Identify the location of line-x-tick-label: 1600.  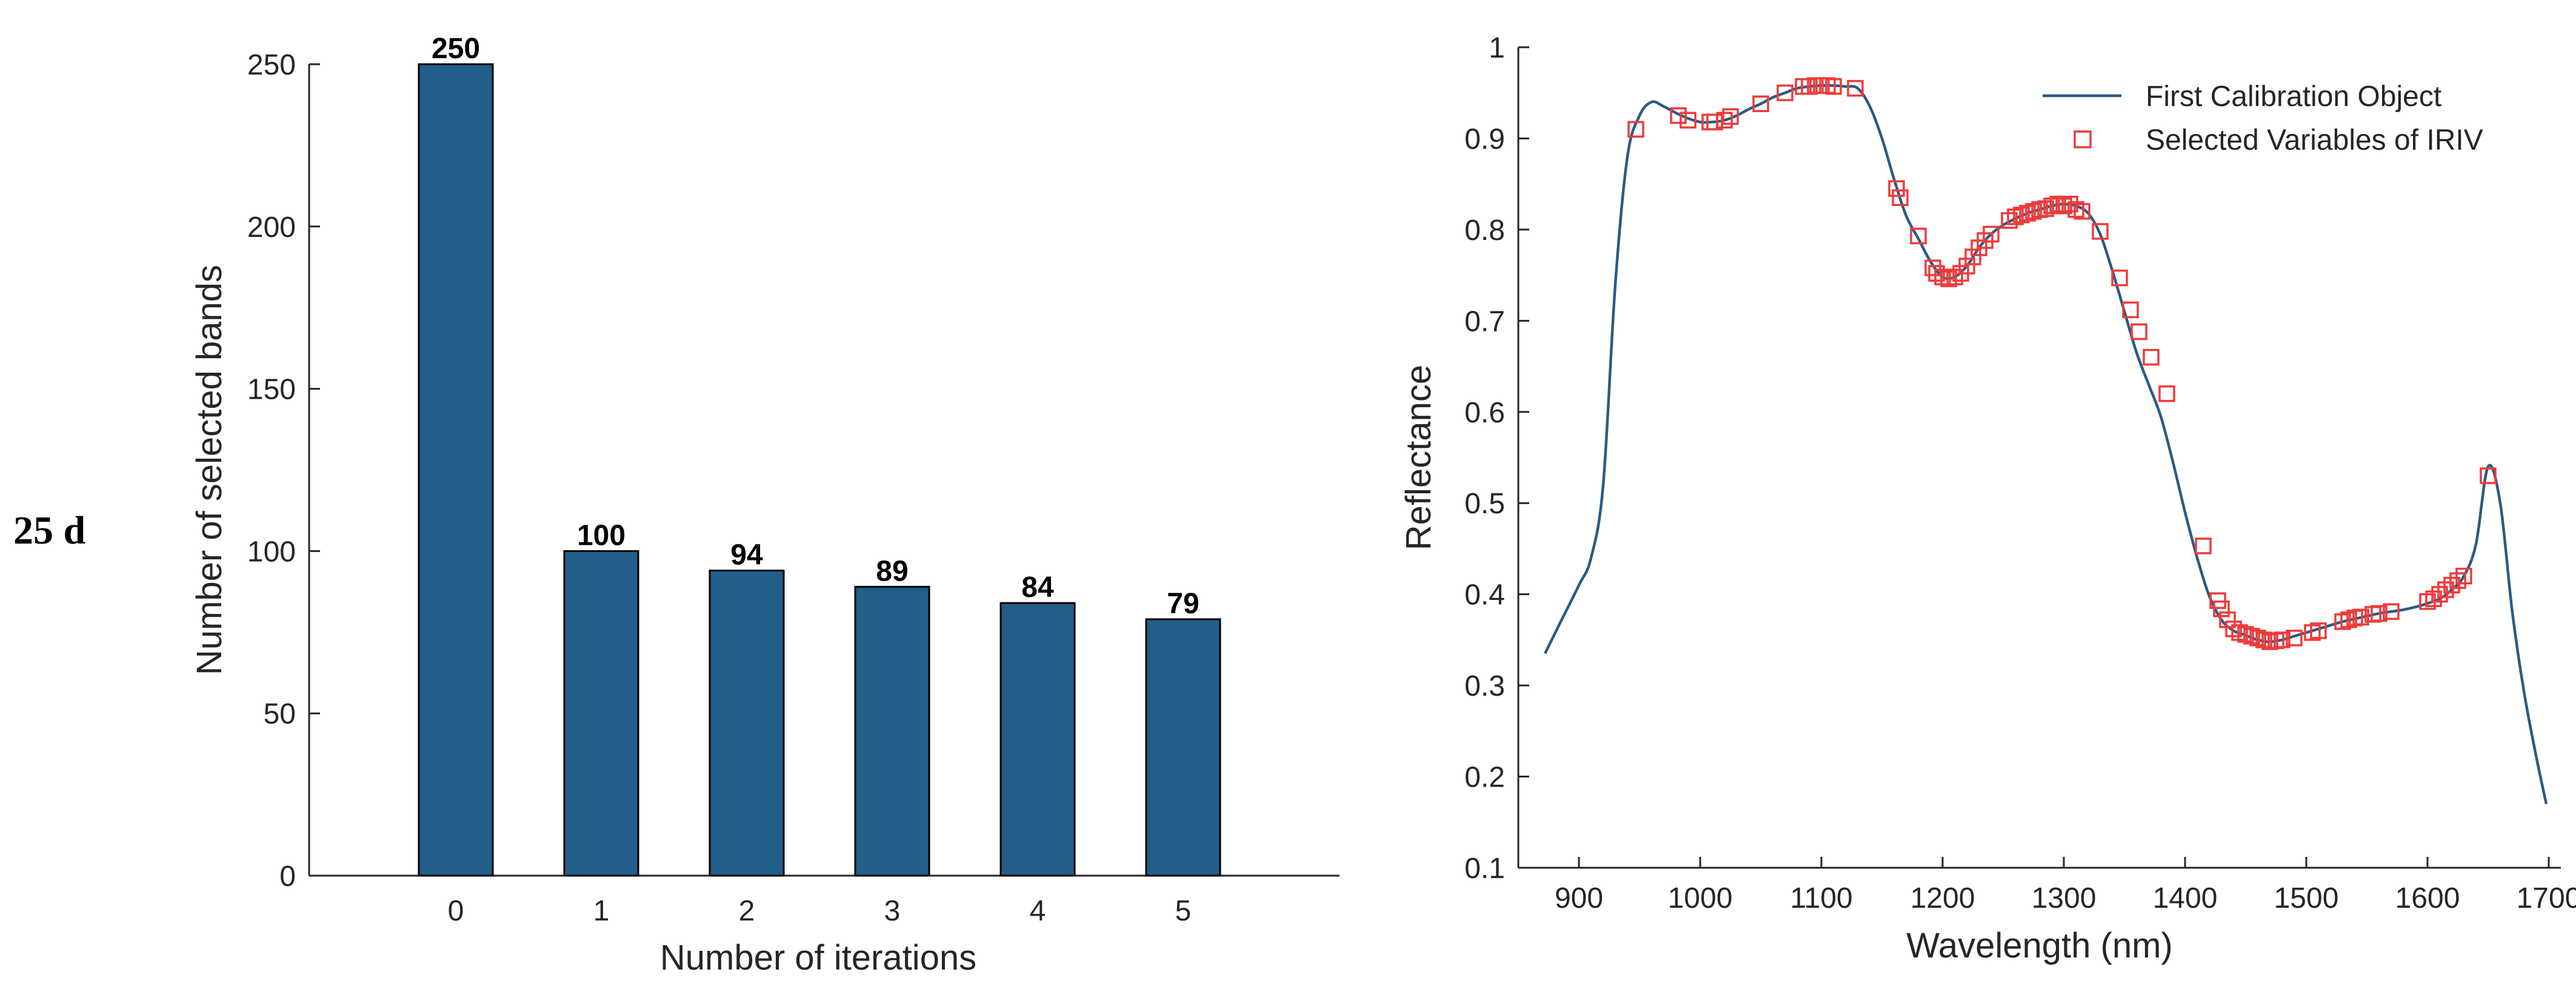
(2427, 898).